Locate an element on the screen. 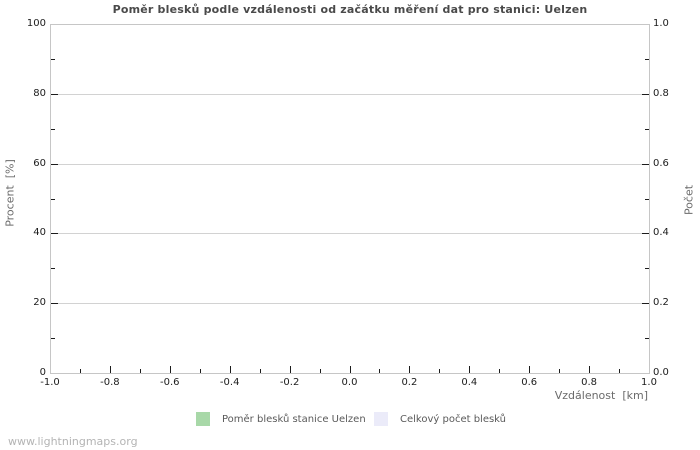  y2-axis-tick-label: 0.2 is located at coordinates (661, 303).